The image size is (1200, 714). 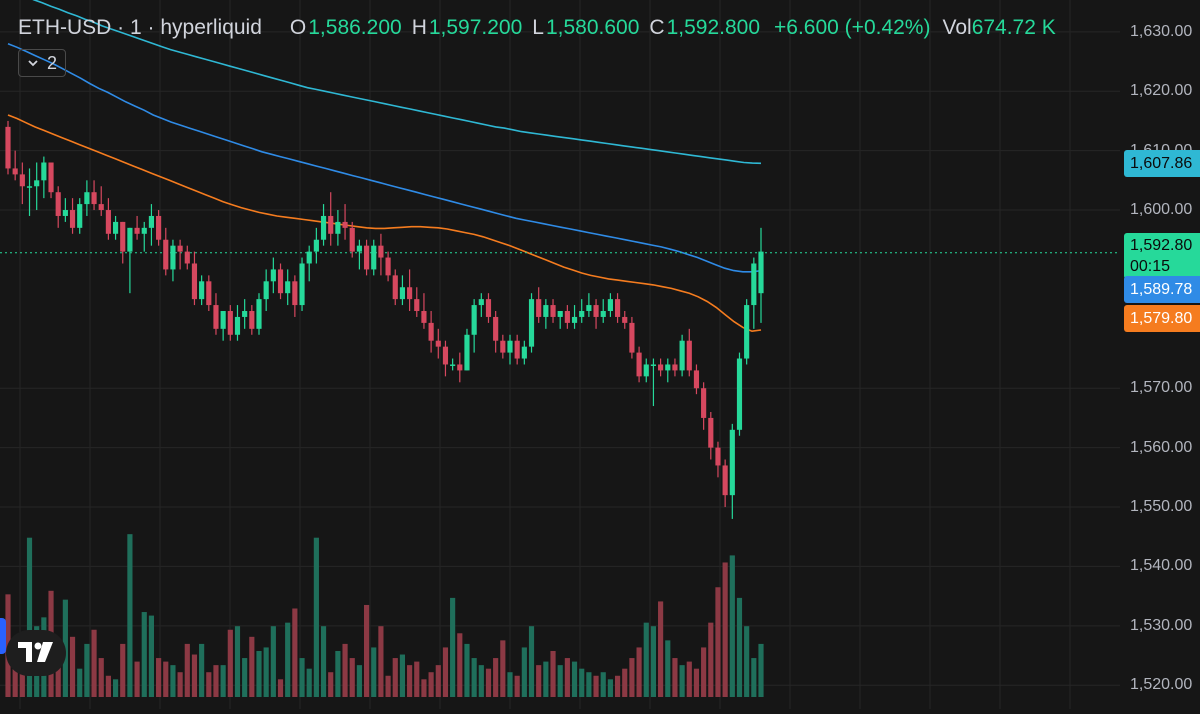 I want to click on open-value: 1,586.200, so click(x=355, y=27).